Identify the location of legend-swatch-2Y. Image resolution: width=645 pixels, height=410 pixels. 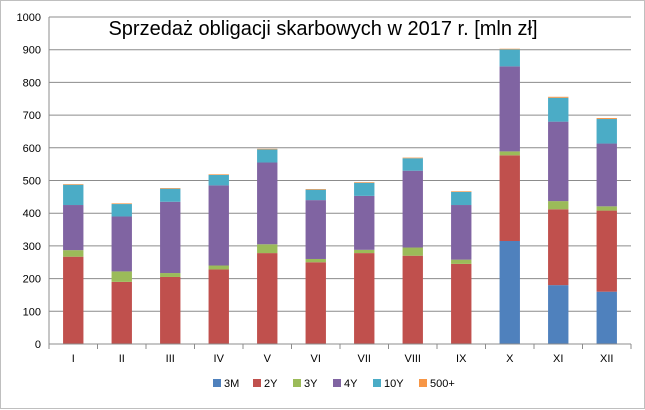
(257, 383).